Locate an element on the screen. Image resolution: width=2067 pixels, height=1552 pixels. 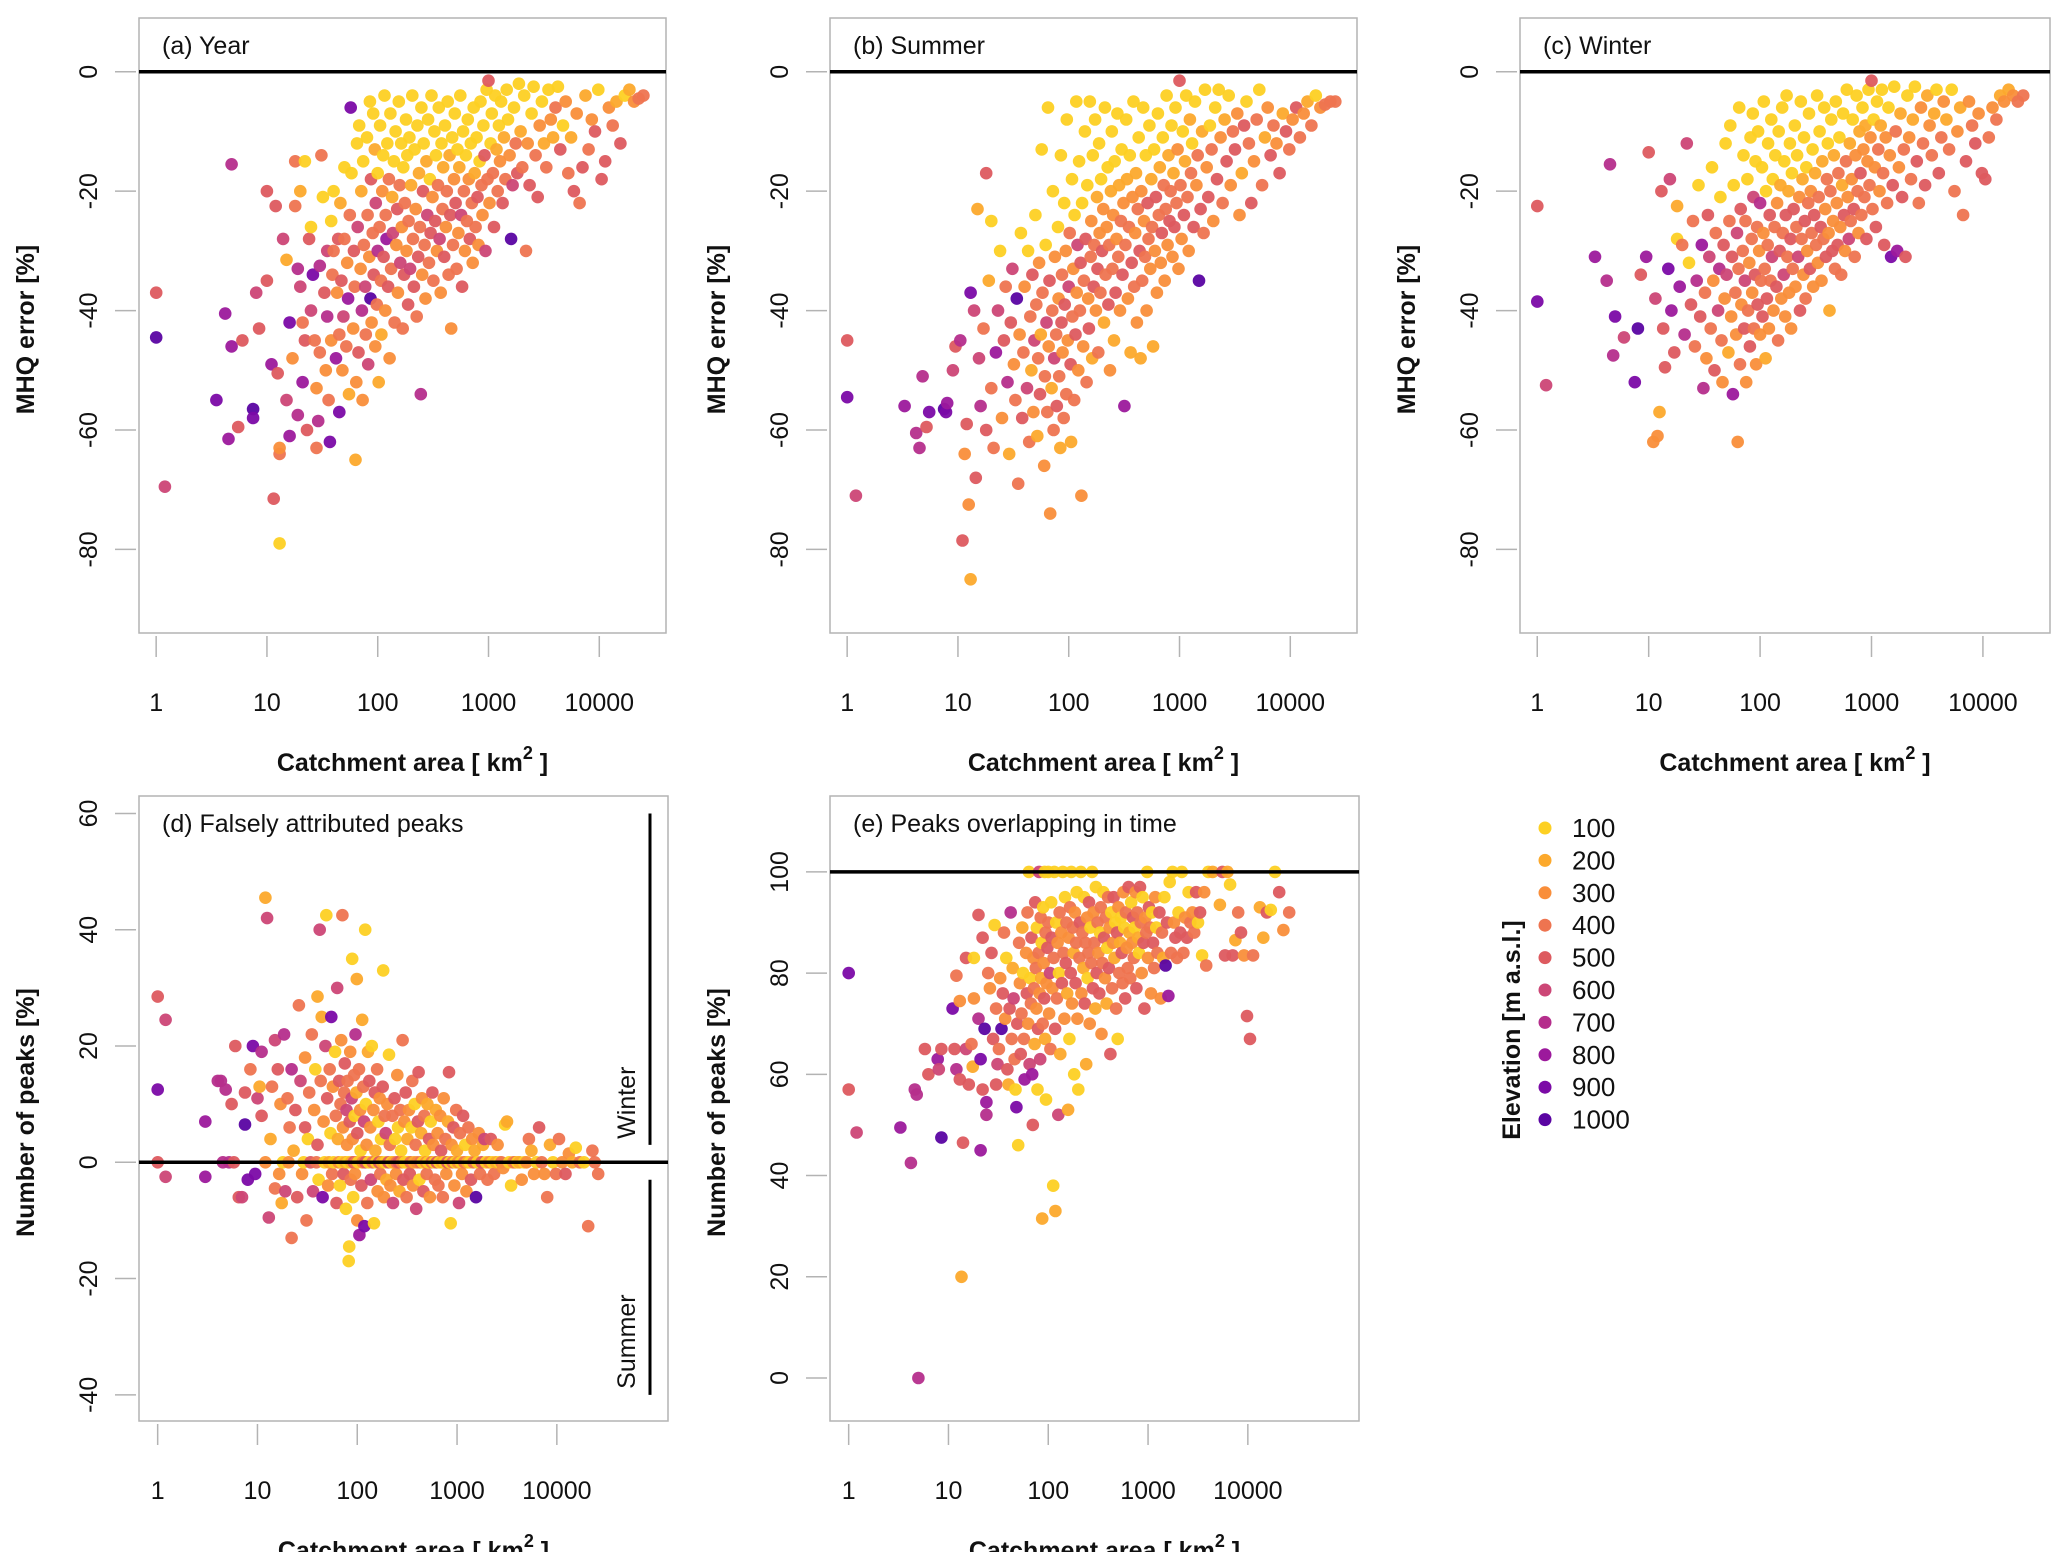
data-points is located at coordinates (1780, 261).